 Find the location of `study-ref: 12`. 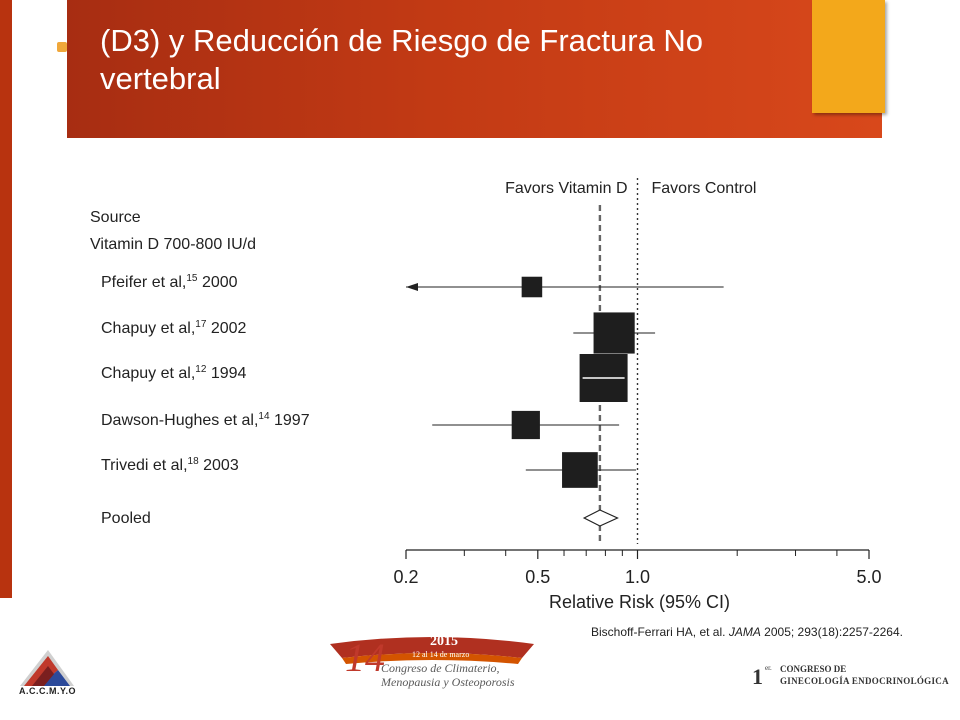

study-ref: 12 is located at coordinates (201, 369).